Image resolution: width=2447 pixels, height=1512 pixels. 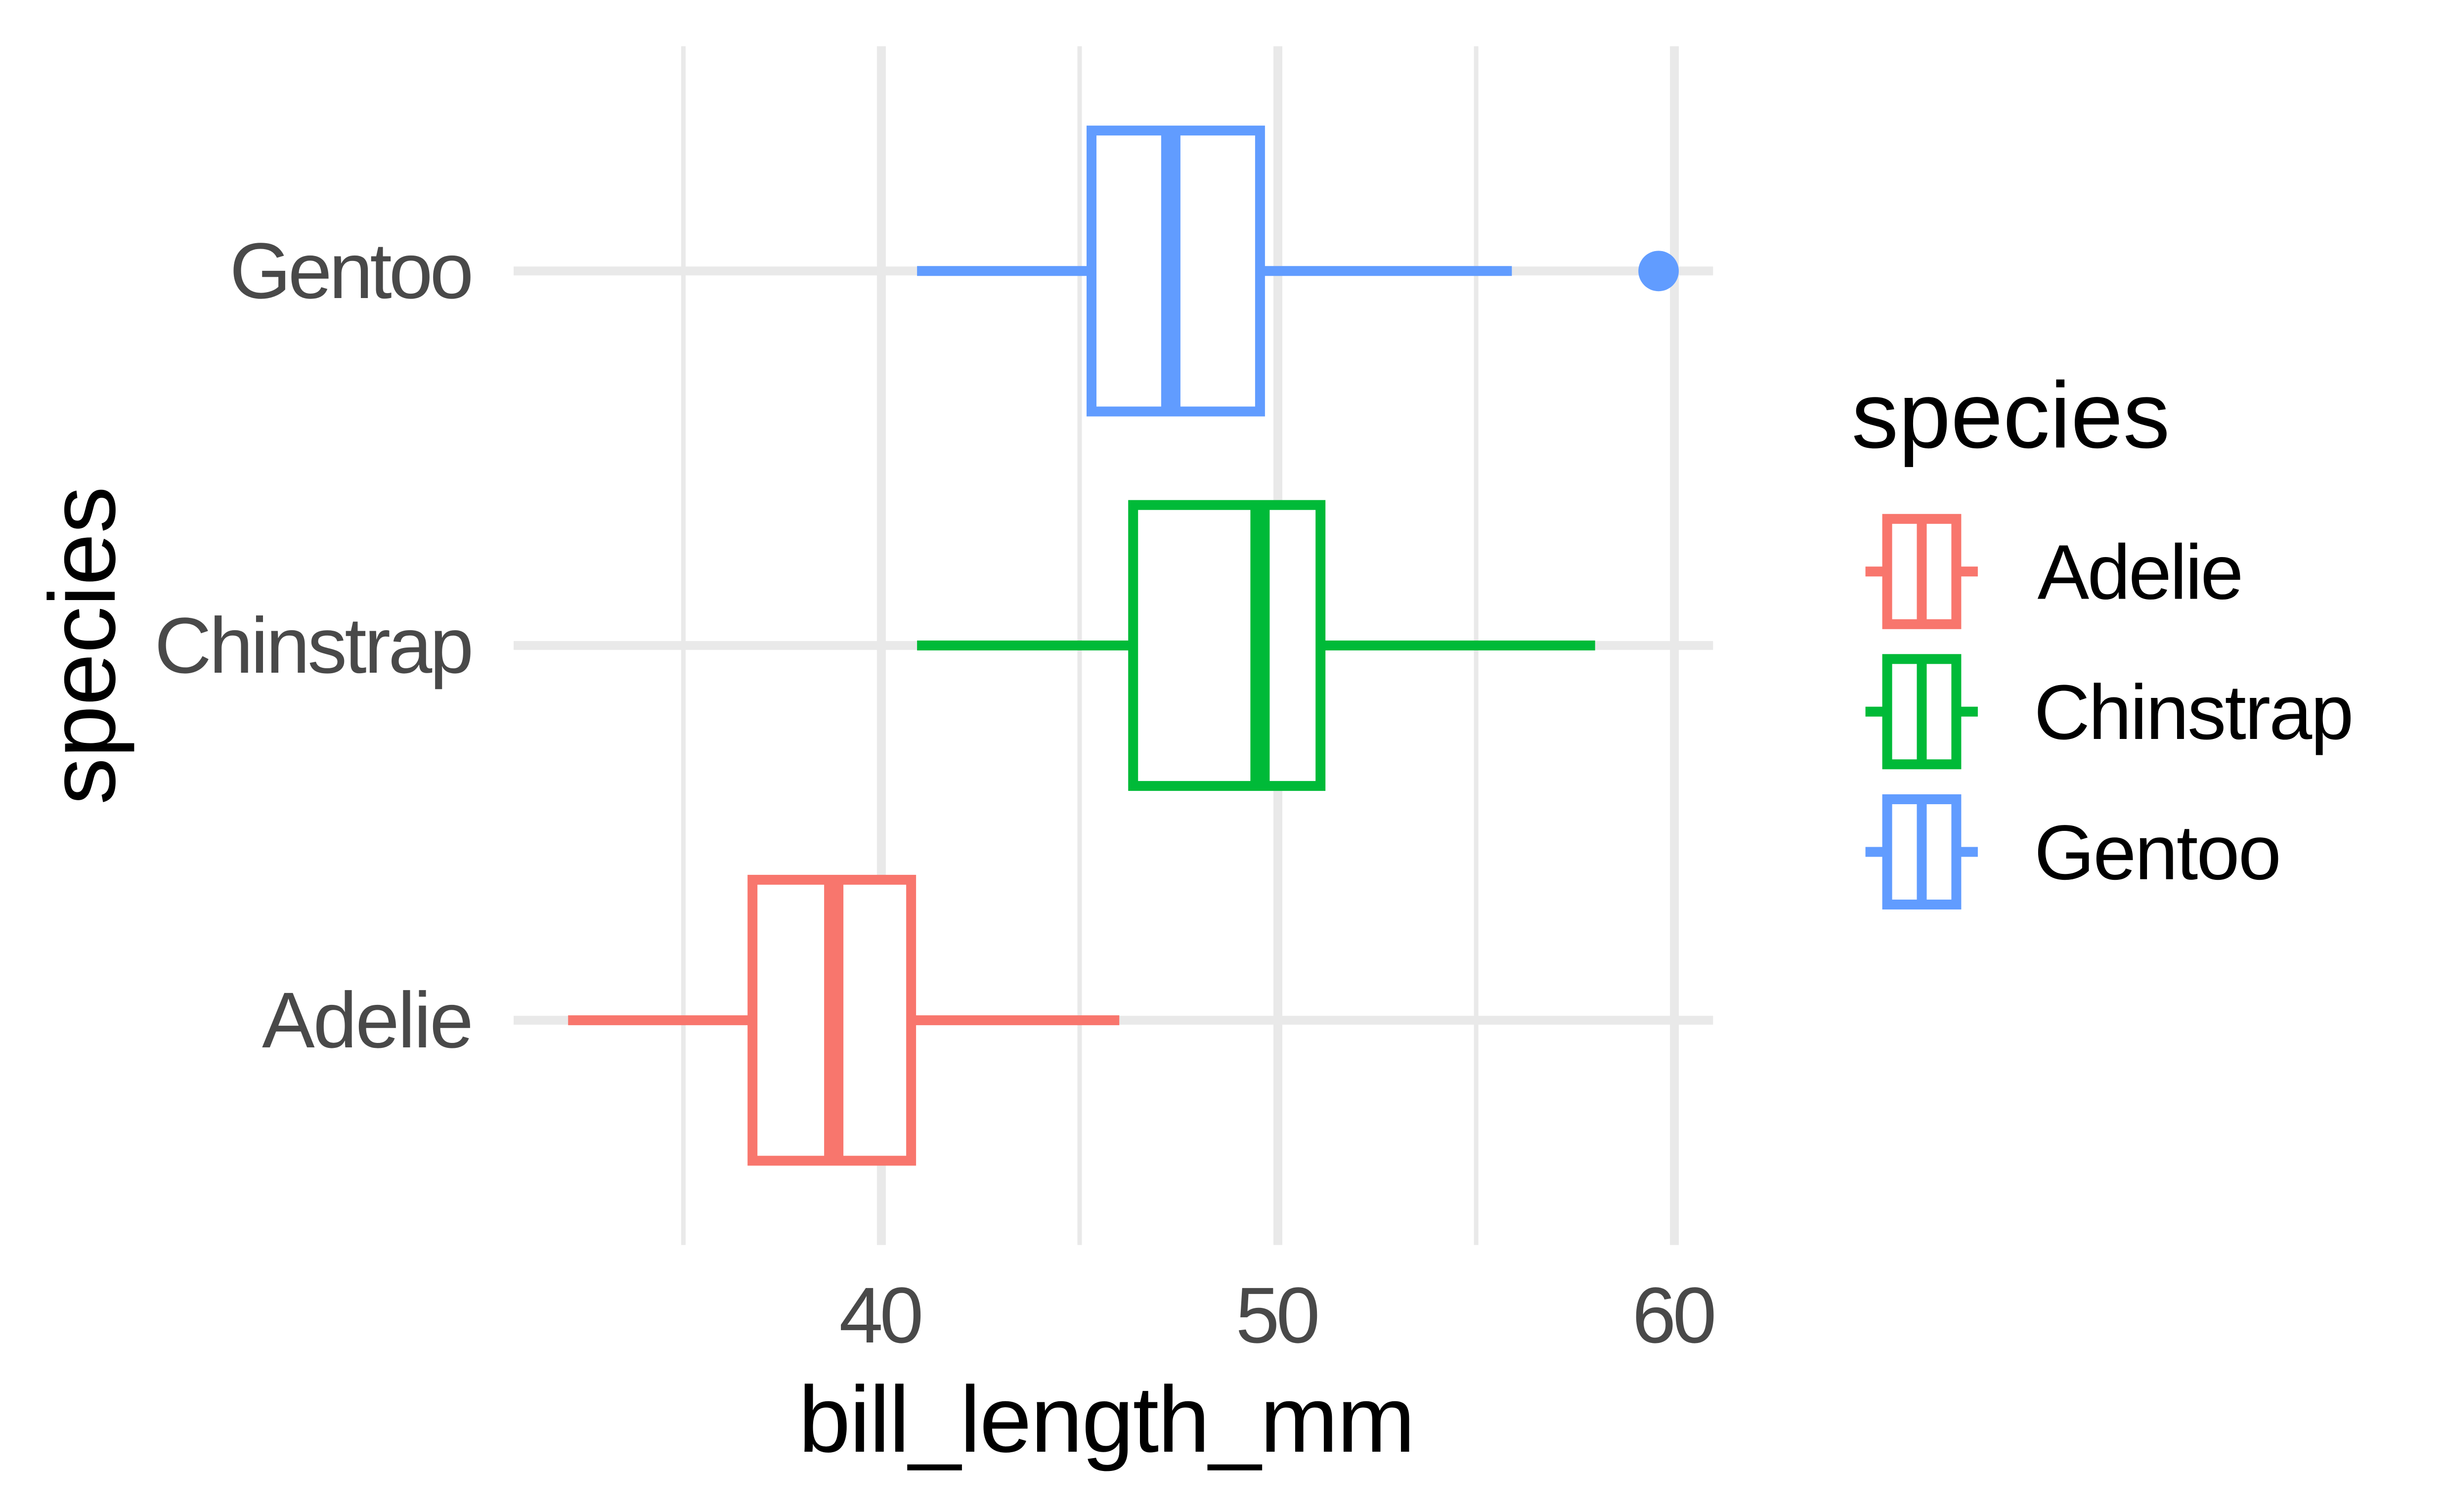 What do you see at coordinates (1674, 1315) in the screenshot?
I see `svg-text: 60` at bounding box center [1674, 1315].